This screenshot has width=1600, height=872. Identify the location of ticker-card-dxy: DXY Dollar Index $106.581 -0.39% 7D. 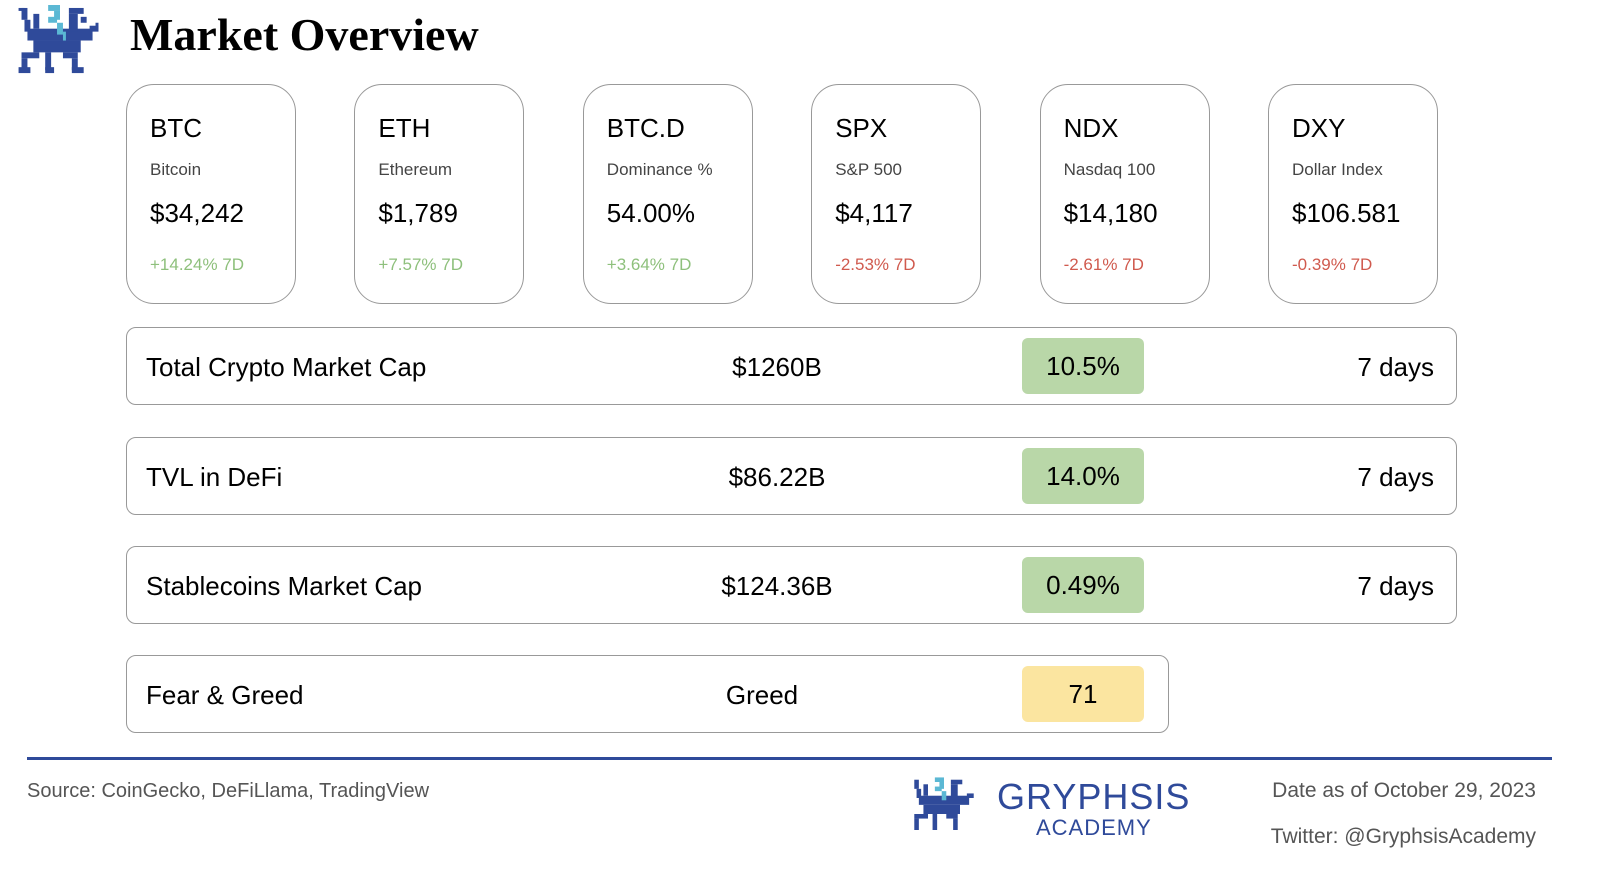
(1353, 194).